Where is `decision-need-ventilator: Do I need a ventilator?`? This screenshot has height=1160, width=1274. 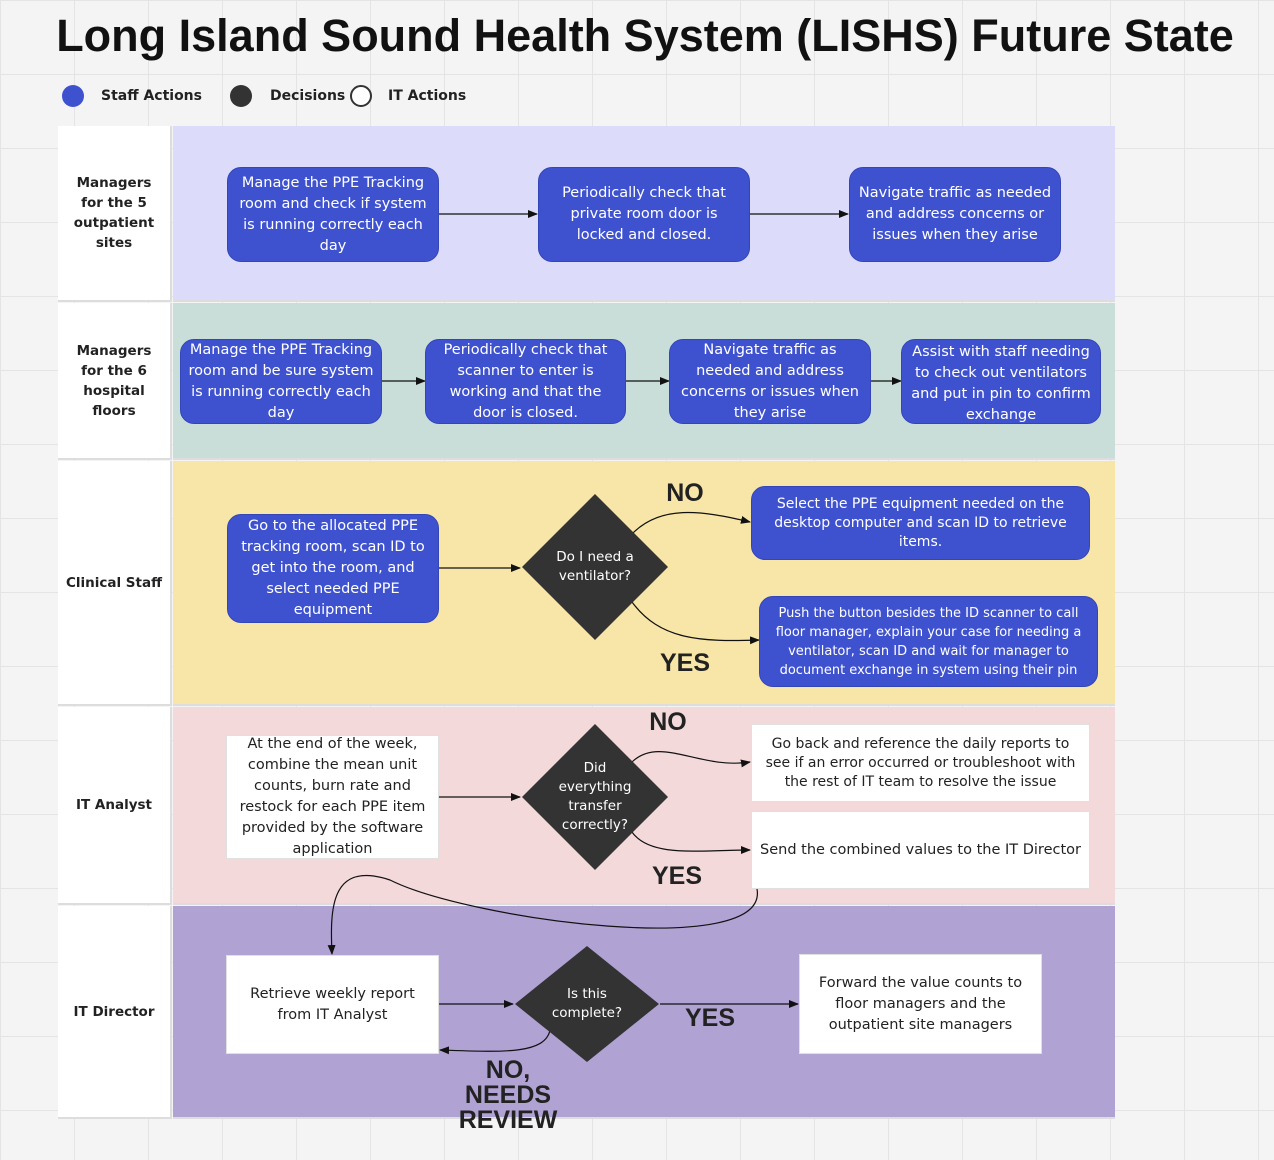 decision-need-ventilator: Do I need a ventilator? is located at coordinates (595, 567).